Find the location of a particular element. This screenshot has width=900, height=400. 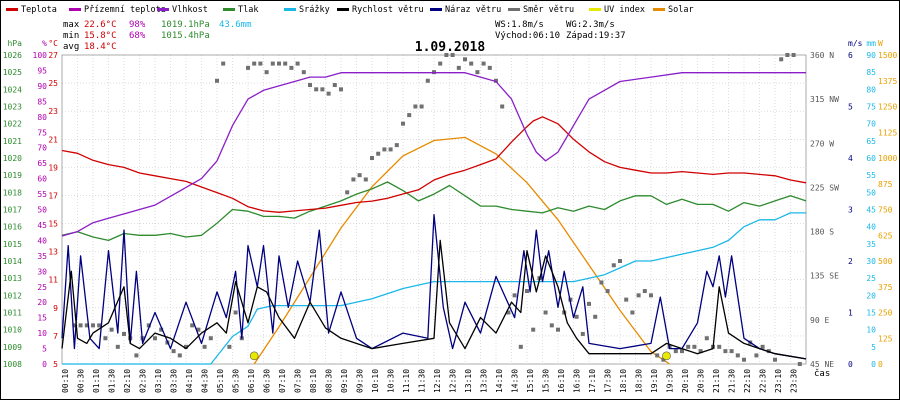

tick-label-dir: 45 NE is located at coordinates (822, 364).